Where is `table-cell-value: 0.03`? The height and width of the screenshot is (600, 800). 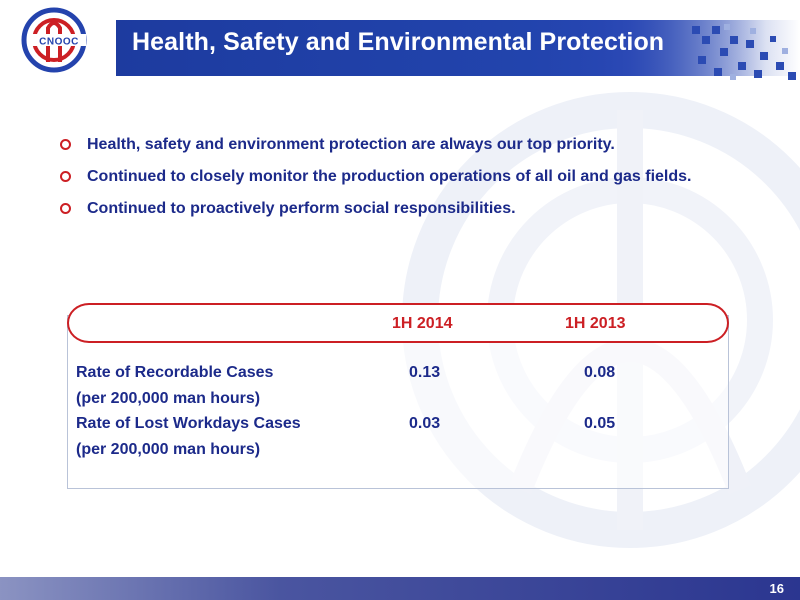
table-cell-value: 0.03 is located at coordinates (425, 423).